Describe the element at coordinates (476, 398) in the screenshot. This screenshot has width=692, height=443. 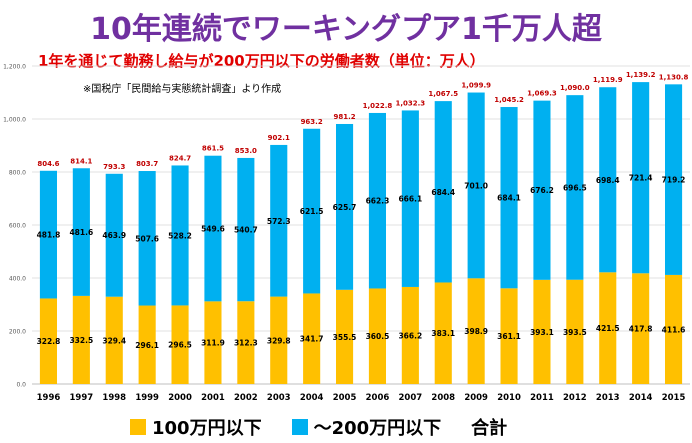
I see `x-tick-label: 2009` at that location.